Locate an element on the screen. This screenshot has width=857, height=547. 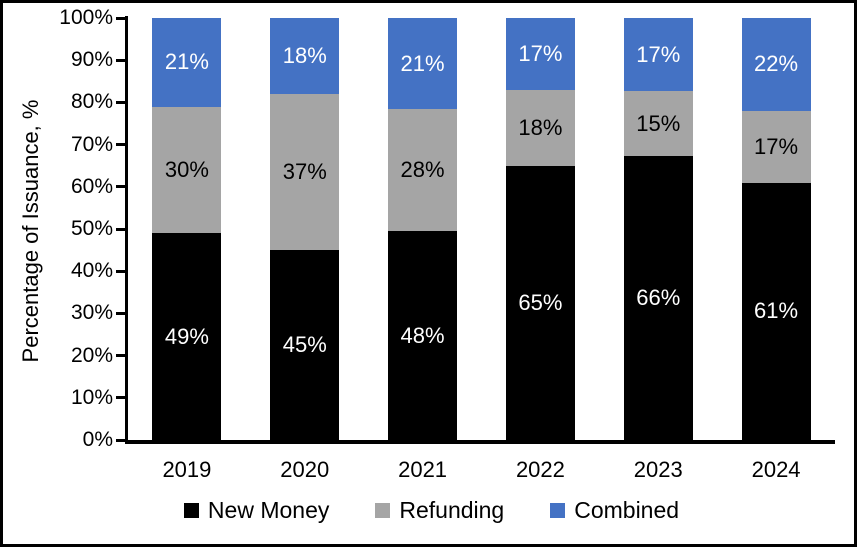
bar-segment-label: 49% is located at coordinates (186, 336).